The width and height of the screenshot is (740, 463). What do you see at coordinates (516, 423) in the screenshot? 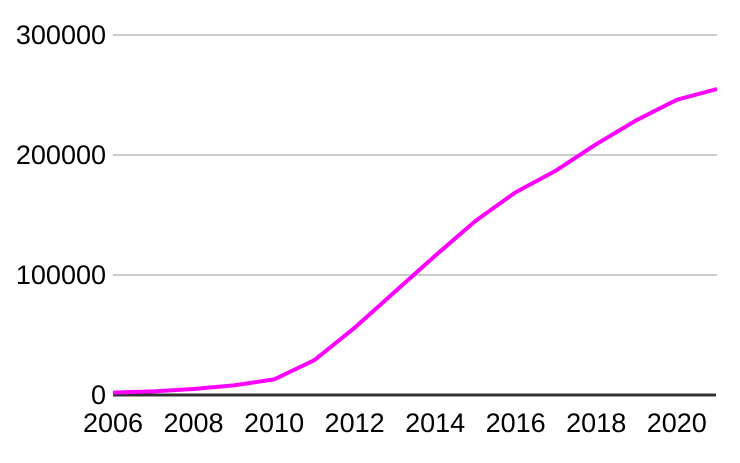
I see `x-tick-label: 2016` at bounding box center [516, 423].